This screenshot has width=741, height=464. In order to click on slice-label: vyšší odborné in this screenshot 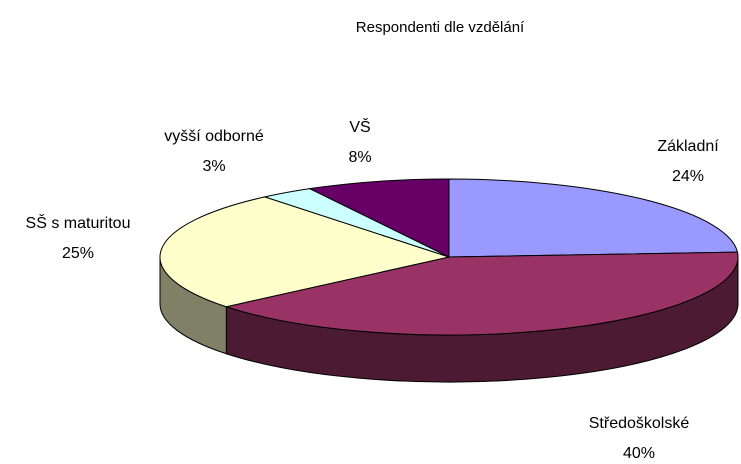, I will do `click(214, 136)`.